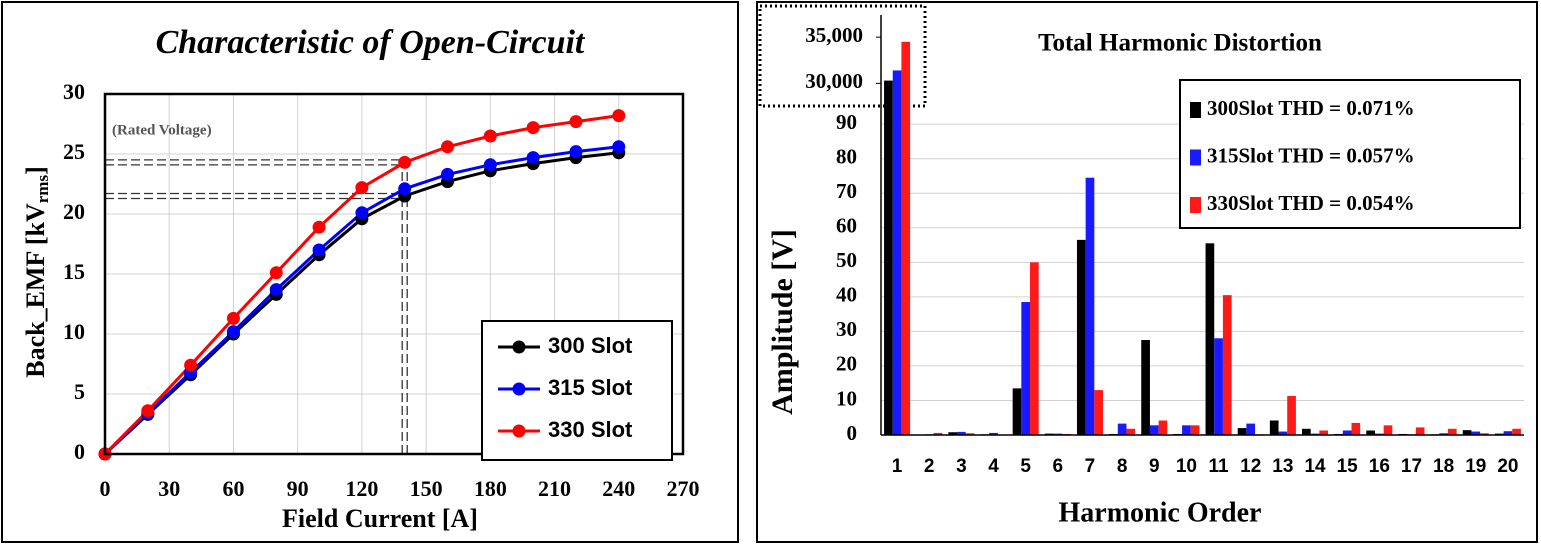 This screenshot has height=545, width=1541. Describe the element at coordinates (74, 91) in the screenshot. I see `y-tick-label: 30` at that location.